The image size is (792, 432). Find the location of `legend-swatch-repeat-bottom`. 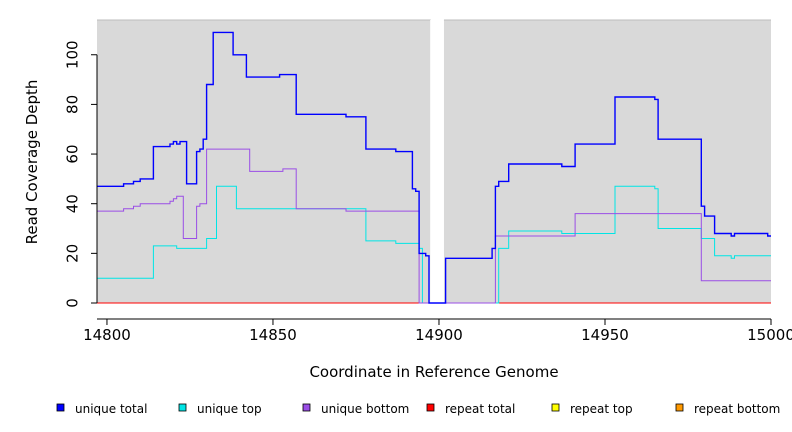

legend-swatch-repeat-bottom is located at coordinates (679, 407).